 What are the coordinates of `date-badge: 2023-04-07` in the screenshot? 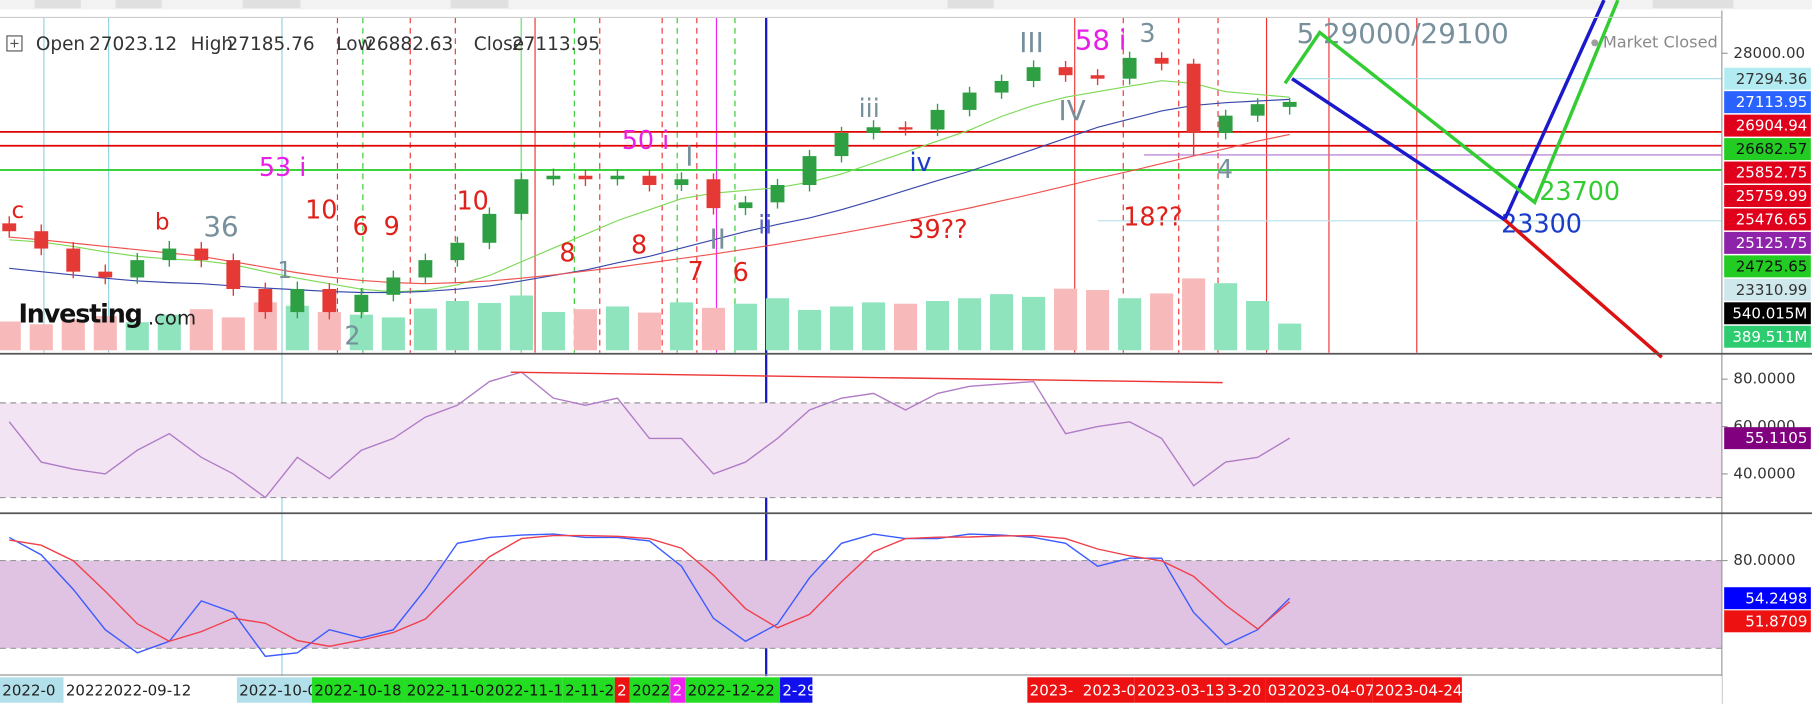 It's located at (1330, 691).